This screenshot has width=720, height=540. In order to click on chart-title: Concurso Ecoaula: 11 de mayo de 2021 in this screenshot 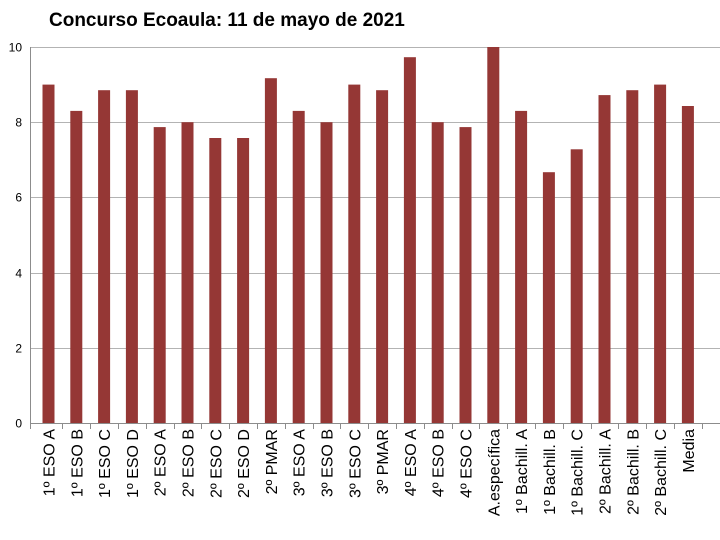, I will do `click(227, 20)`.